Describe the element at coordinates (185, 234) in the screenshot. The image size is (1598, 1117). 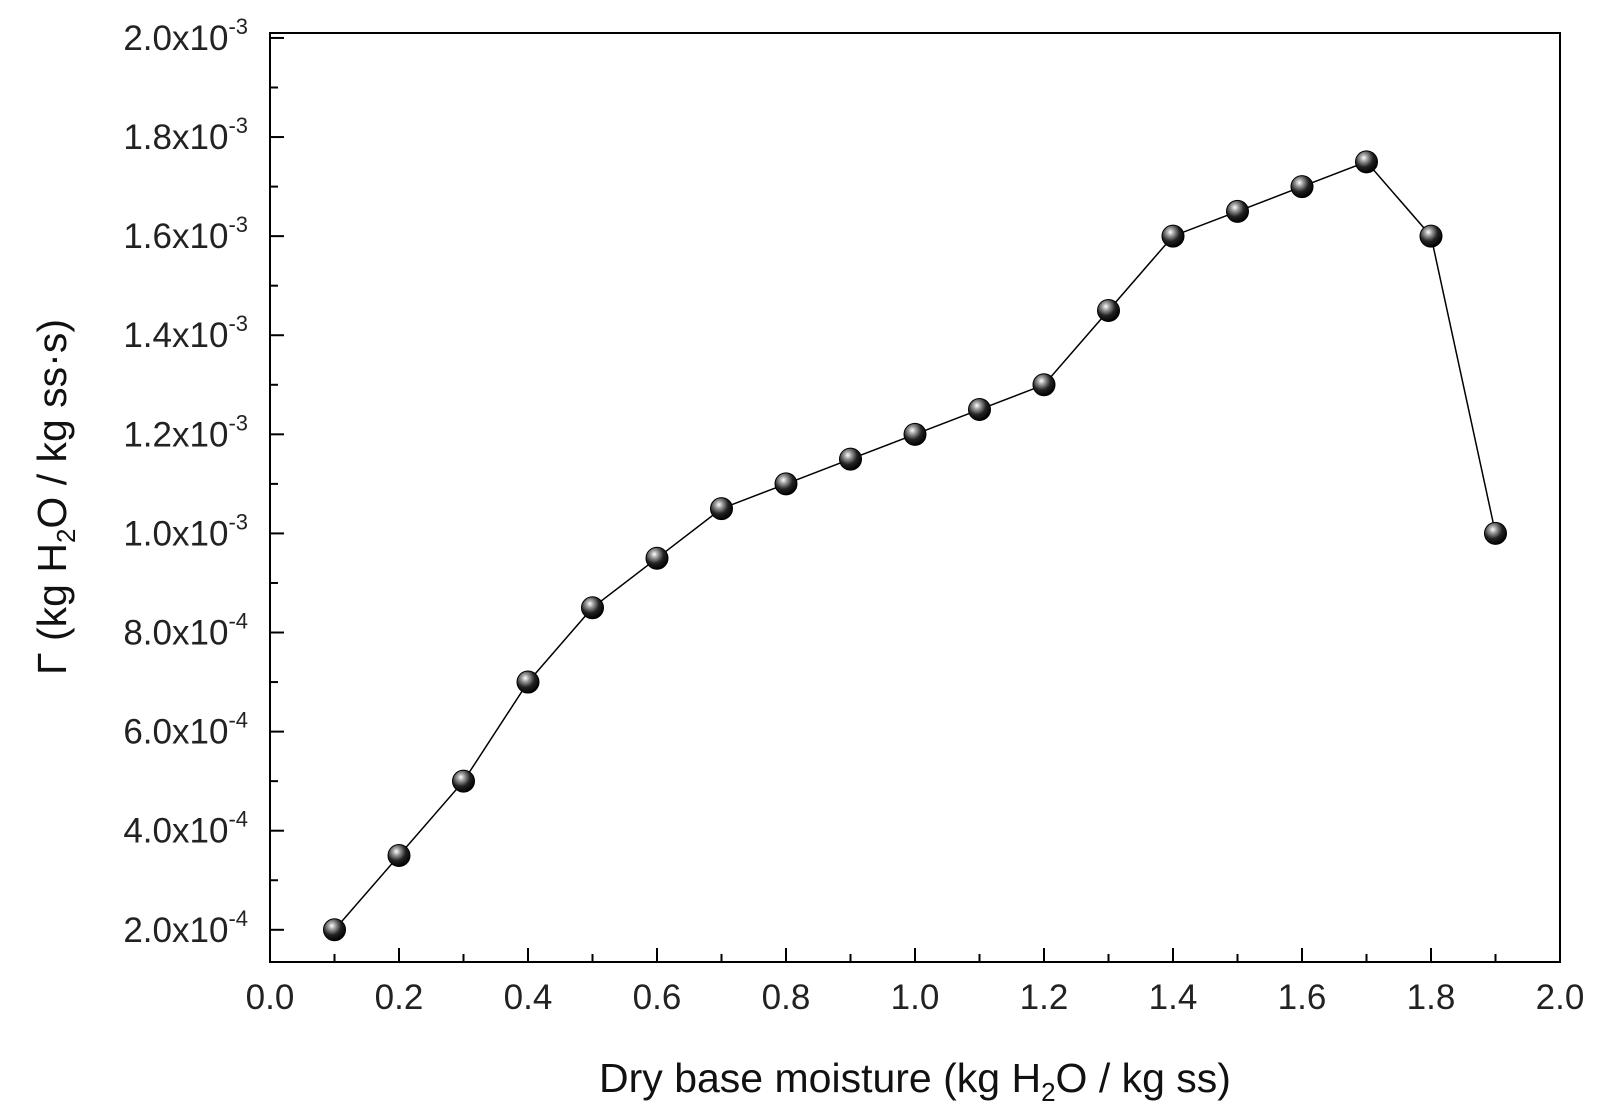
I see `y-tick-label: 1.6x10⁻³` at that location.